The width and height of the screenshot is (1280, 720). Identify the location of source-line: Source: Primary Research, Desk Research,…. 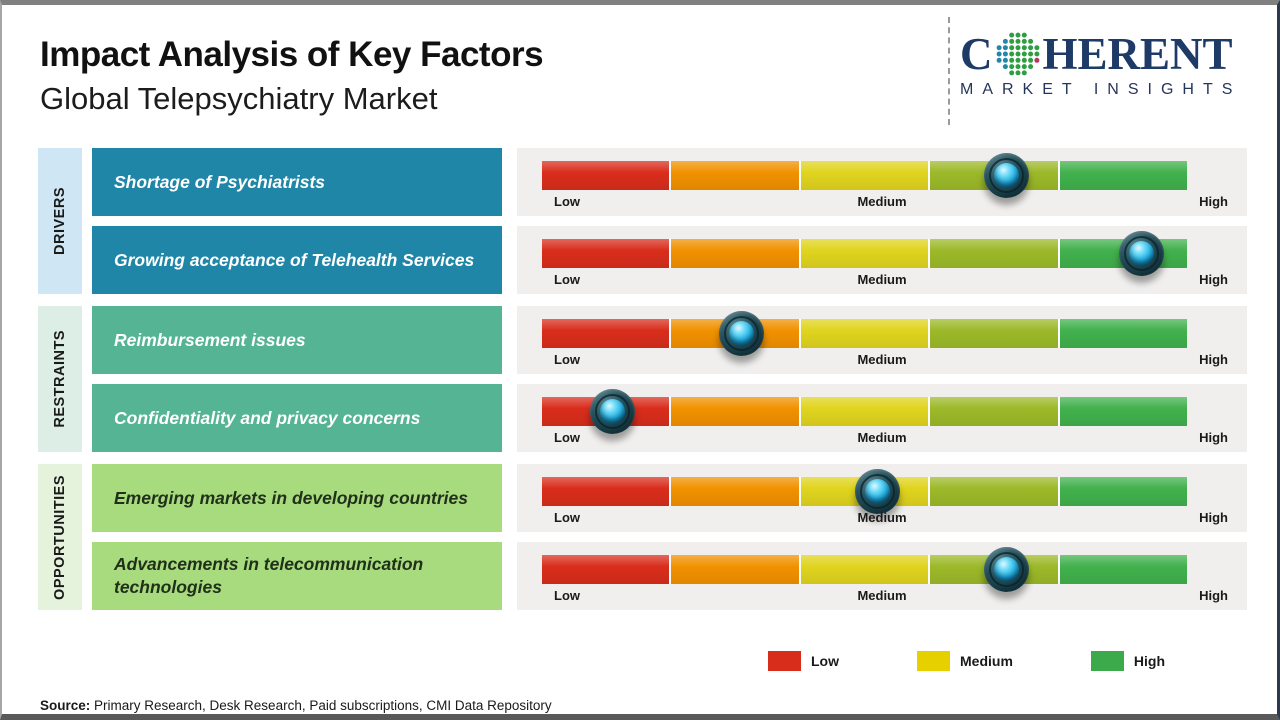
(296, 705).